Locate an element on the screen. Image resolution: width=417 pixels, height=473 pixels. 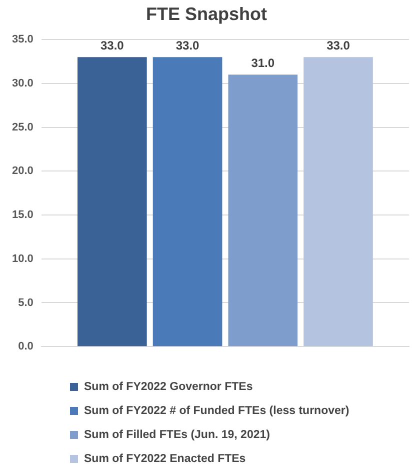
y-tick-label: 35.0 is located at coordinates (23, 40).